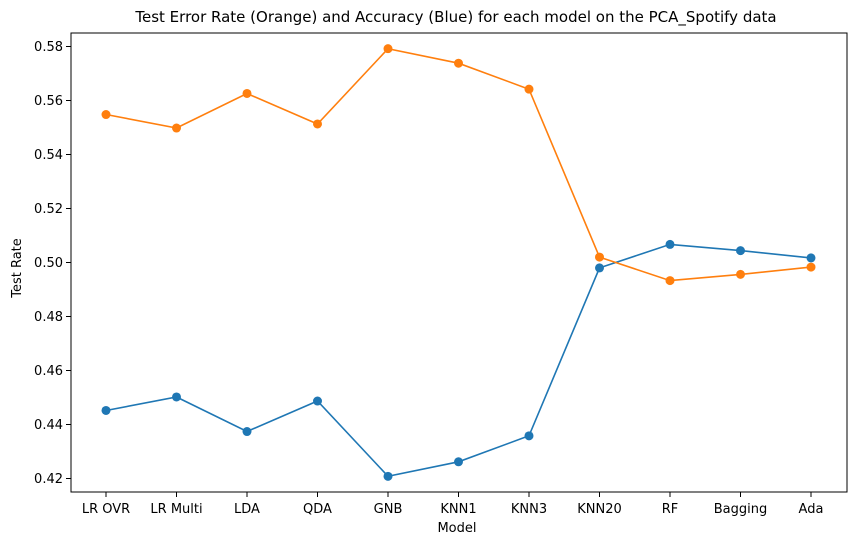 This screenshot has width=855, height=545. What do you see at coordinates (48, 371) in the screenshot?
I see `y-tick-label: 0.46` at bounding box center [48, 371].